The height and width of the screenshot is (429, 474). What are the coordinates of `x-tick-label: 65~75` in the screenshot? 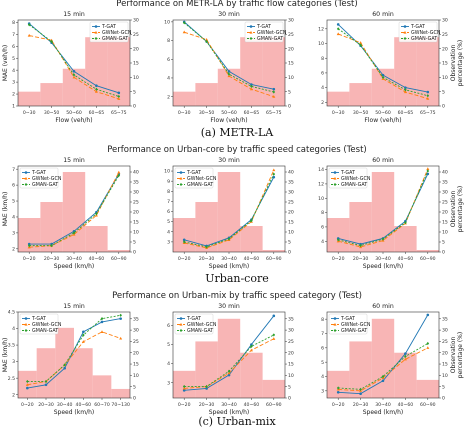 It's located at (428, 113).